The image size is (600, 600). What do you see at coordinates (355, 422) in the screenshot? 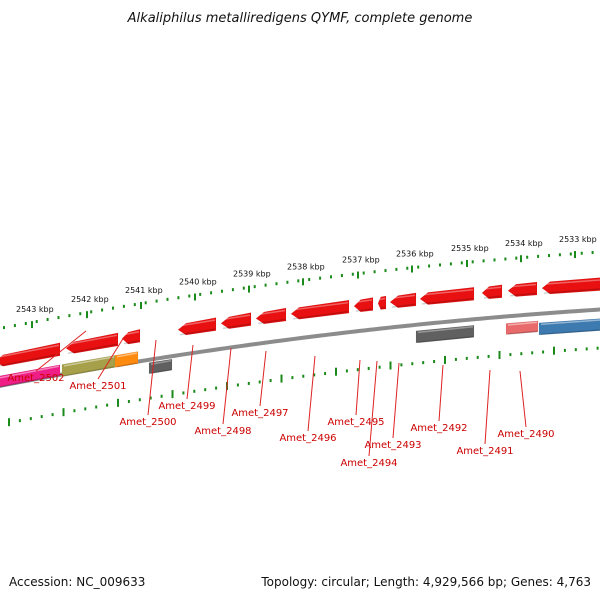
I see `gene-label: Amet_2495` at bounding box center [355, 422].